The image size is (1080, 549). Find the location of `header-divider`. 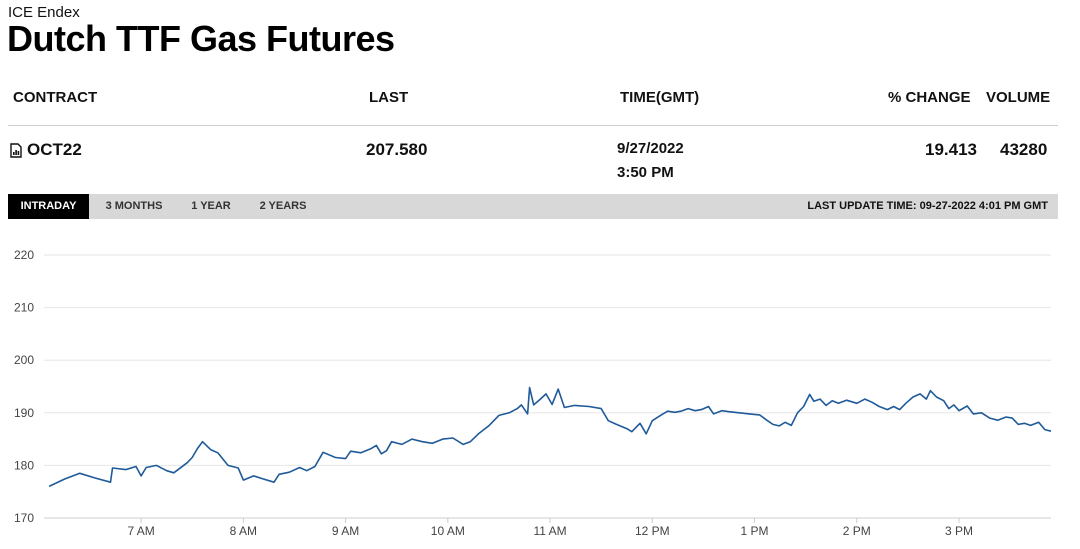

header-divider is located at coordinates (533, 125).